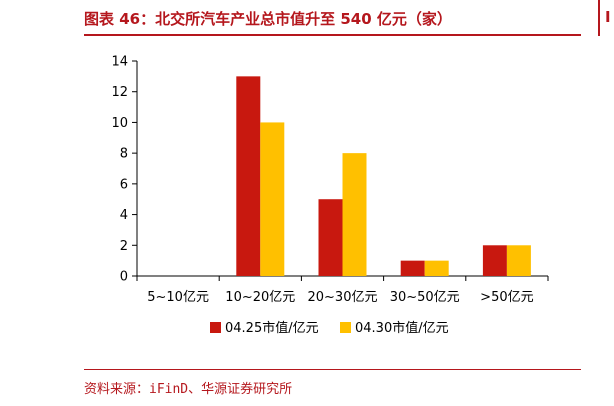  Describe the element at coordinates (329, 328) in the screenshot. I see `chart-legend: 04.25市值/亿元 04.30市值/亿元` at that location.